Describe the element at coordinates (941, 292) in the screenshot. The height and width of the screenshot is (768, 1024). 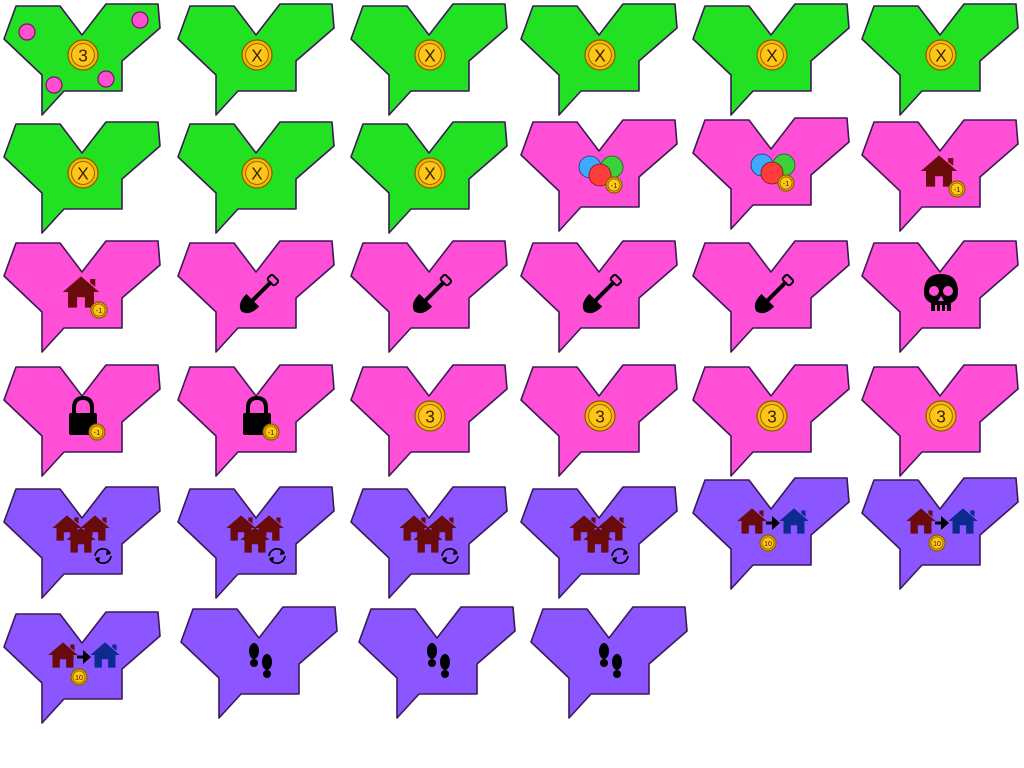
I see `skull-icon` at that location.